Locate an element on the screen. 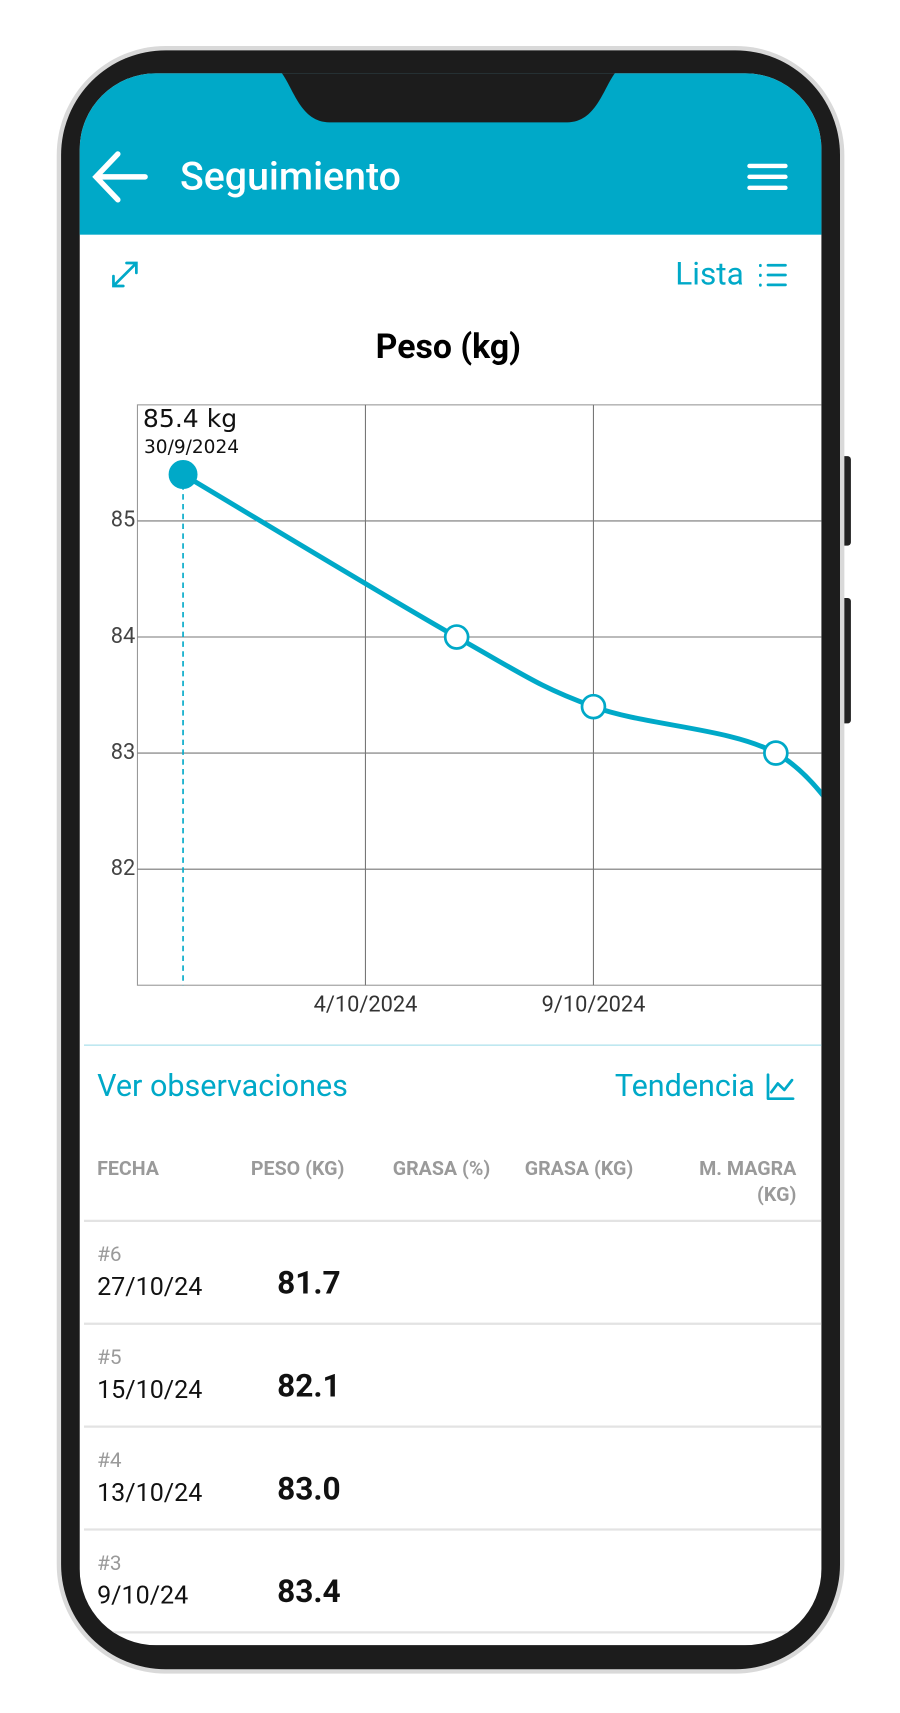 This screenshot has width=900, height=1713. row-index: #3 is located at coordinates (109, 1564).